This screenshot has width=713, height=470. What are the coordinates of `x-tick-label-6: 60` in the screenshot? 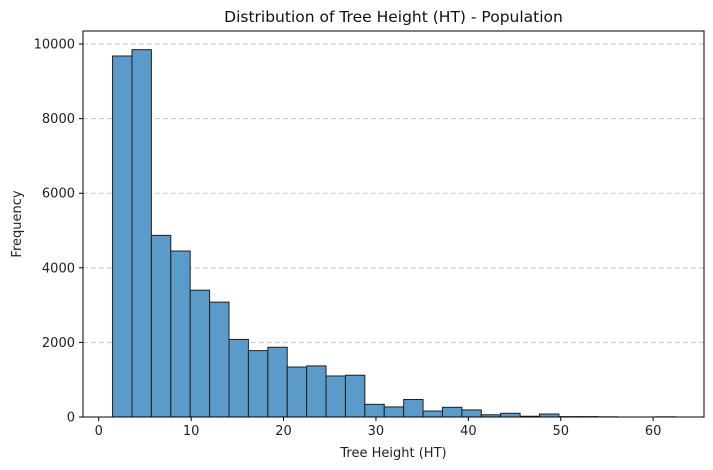 It's located at (653, 431).